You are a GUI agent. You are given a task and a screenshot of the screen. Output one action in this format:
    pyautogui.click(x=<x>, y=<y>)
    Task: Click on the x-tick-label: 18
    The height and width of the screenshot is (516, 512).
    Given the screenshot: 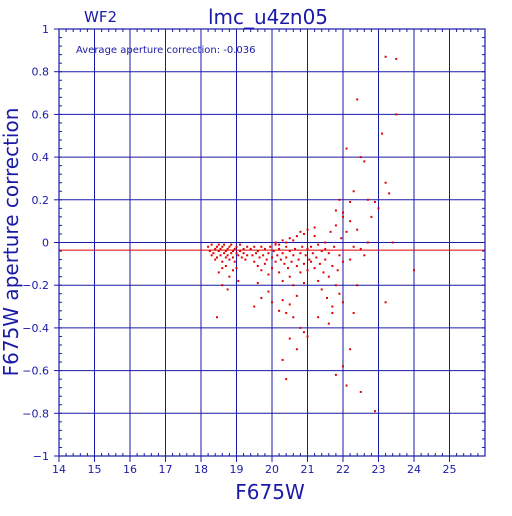 What is the action you would take?
    pyautogui.click(x=201, y=469)
    